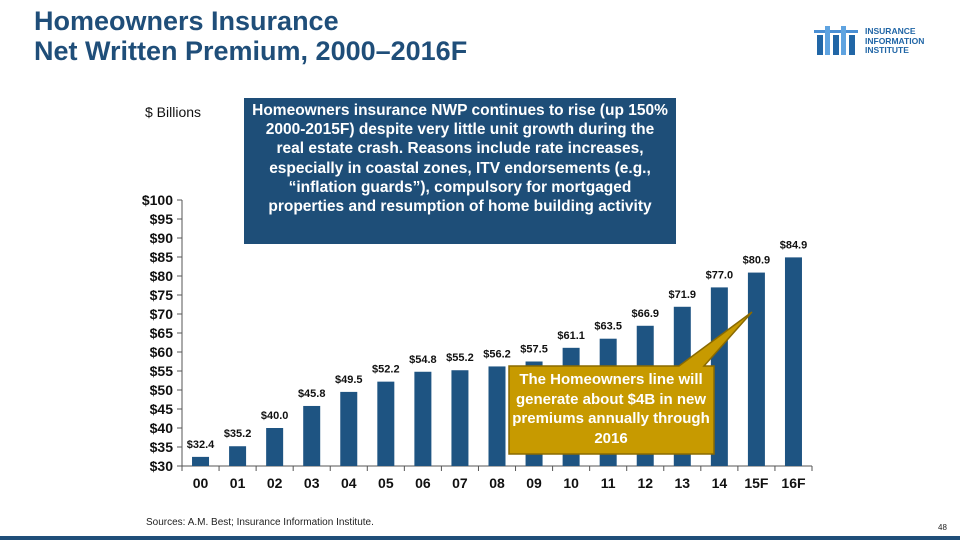  I want to click on logo-text: INSURANCE INFORMATION INSTITUTE, so click(895, 41).